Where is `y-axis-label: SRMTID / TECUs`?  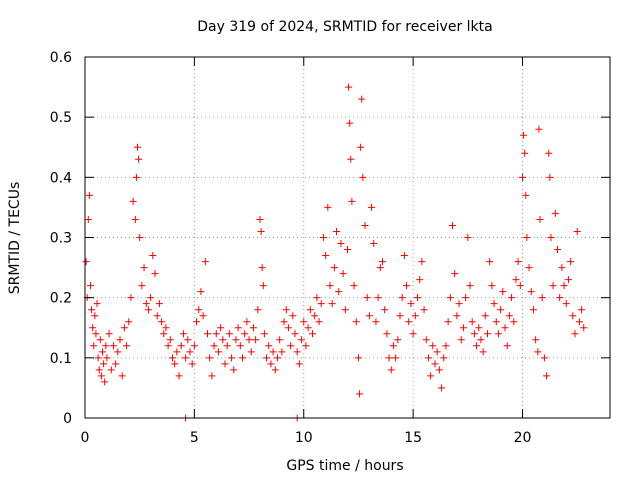
y-axis-label: SRMTID / TECUs is located at coordinates (15, 238).